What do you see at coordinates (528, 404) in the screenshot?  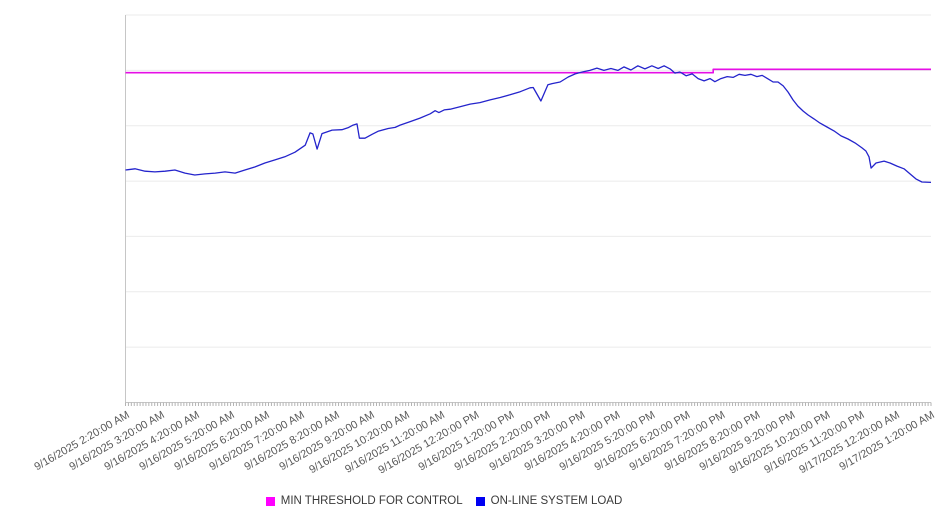 I see `x-minor-ticks` at bounding box center [528, 404].